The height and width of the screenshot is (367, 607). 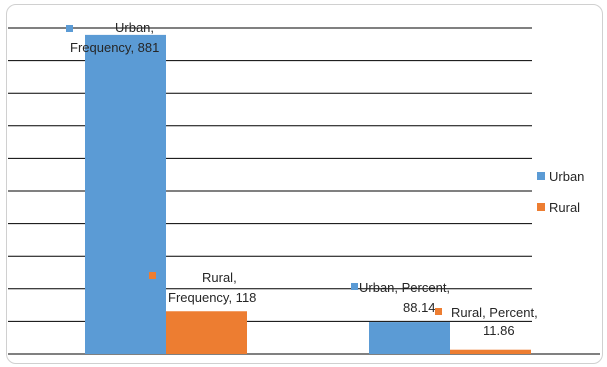 I want to click on legend-swatch-urban, so click(x=541, y=176).